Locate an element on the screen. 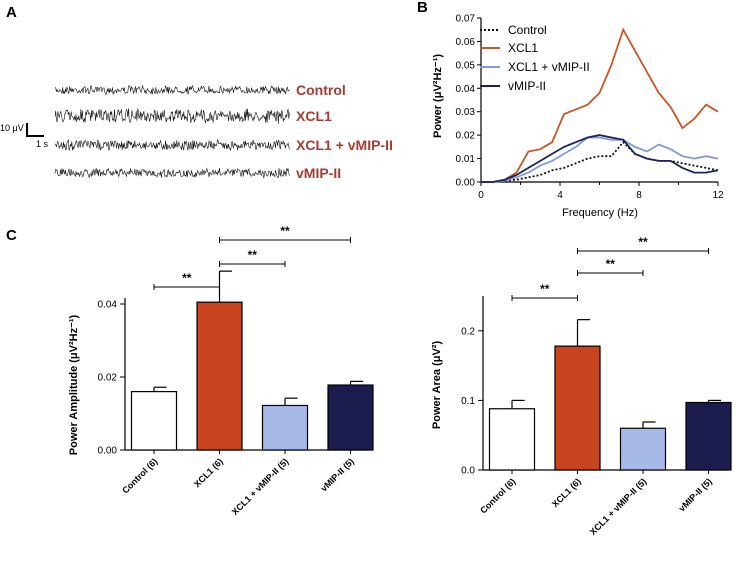 The width and height of the screenshot is (743, 575). y-tick-label: 0.03 is located at coordinates (466, 112).